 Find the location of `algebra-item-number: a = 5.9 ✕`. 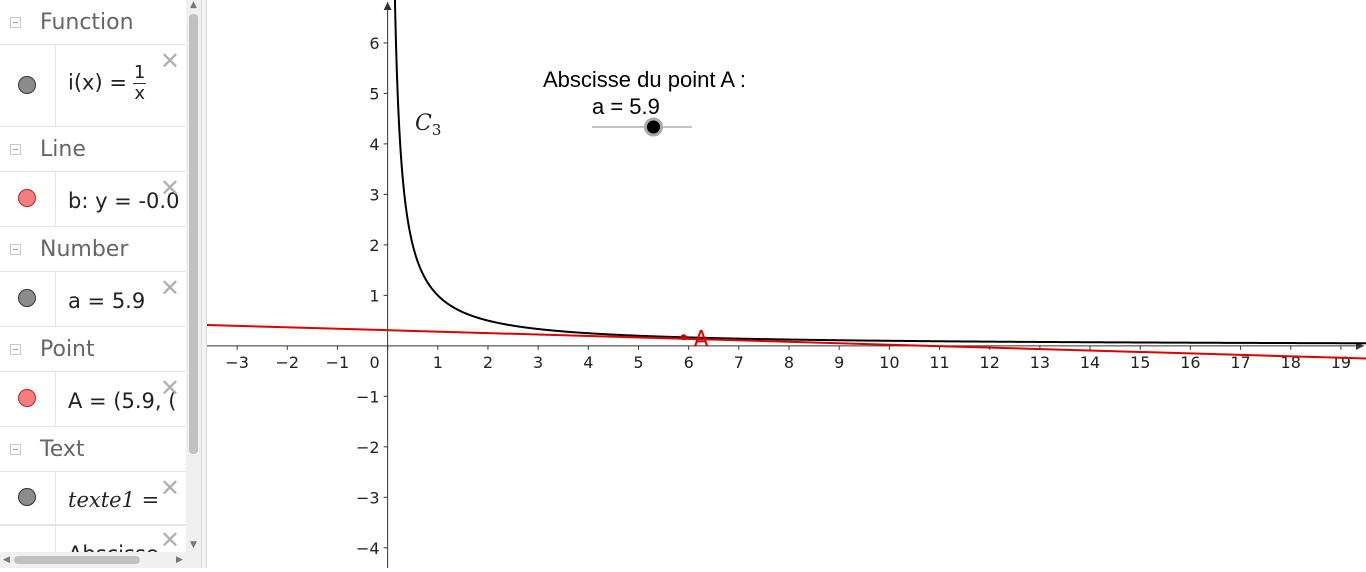

algebra-item-number: a = 5.9 ✕ is located at coordinates (93, 299).